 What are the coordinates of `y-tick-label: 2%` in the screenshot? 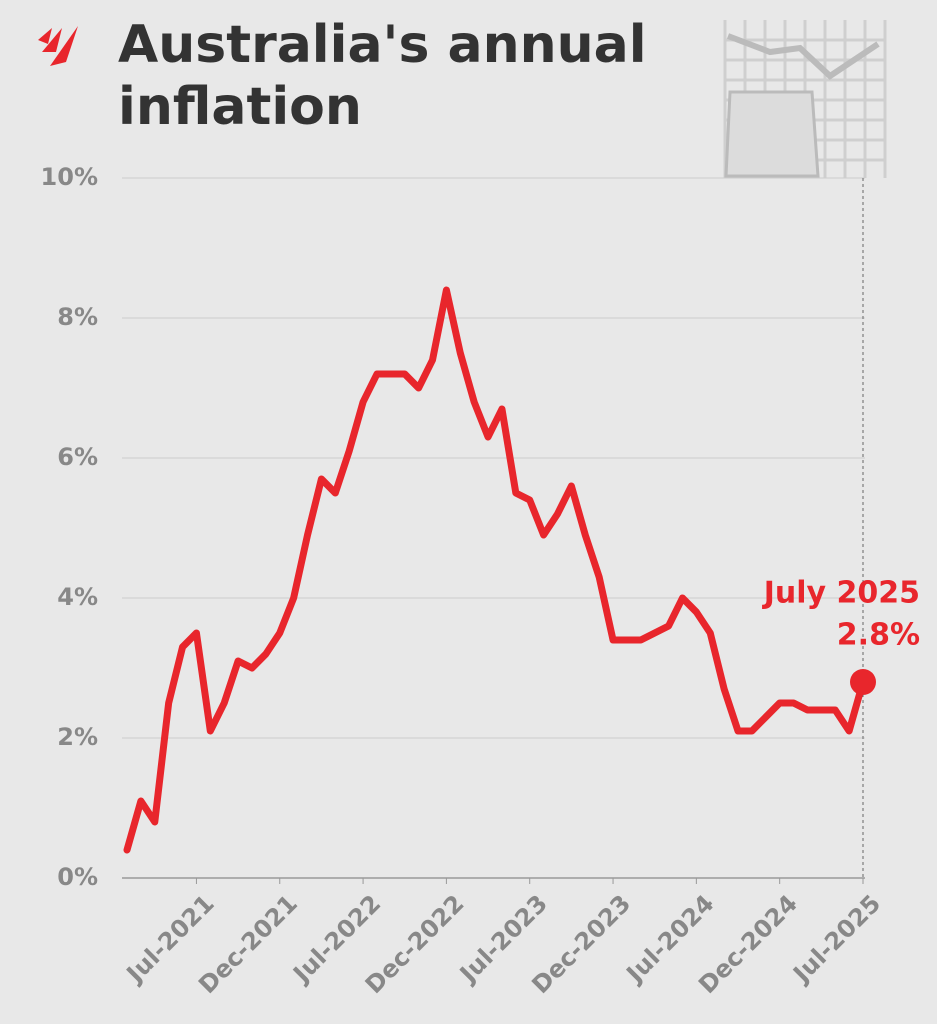 It's located at (77, 737).